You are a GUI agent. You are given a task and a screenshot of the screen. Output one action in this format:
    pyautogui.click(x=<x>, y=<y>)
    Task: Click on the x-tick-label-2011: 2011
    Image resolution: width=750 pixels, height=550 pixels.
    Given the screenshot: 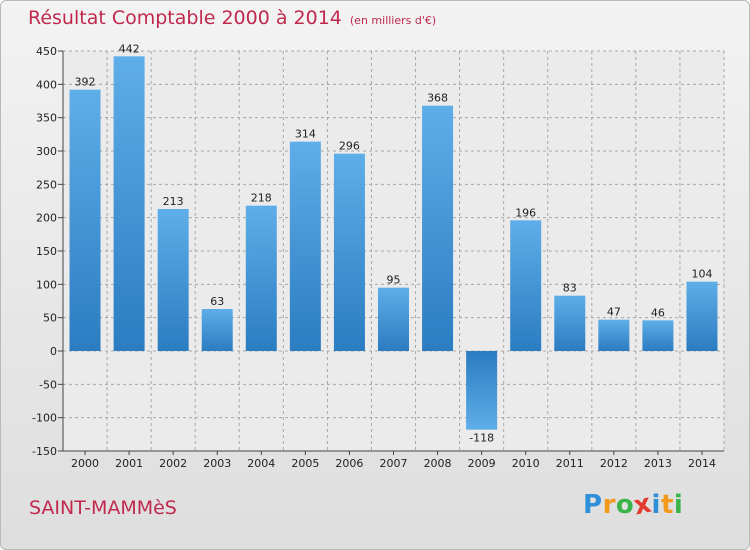 What is the action you would take?
    pyautogui.click(x=570, y=463)
    